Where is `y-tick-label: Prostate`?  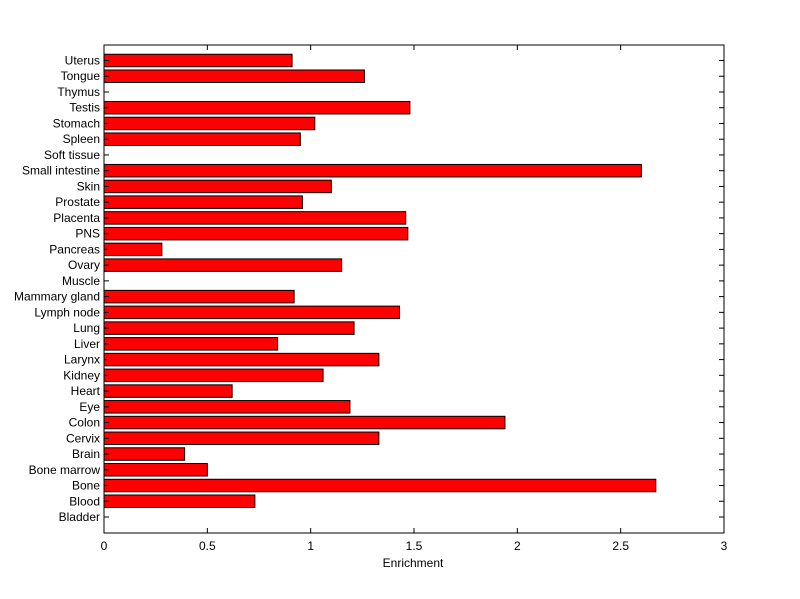 y-tick-label: Prostate is located at coordinates (77, 202).